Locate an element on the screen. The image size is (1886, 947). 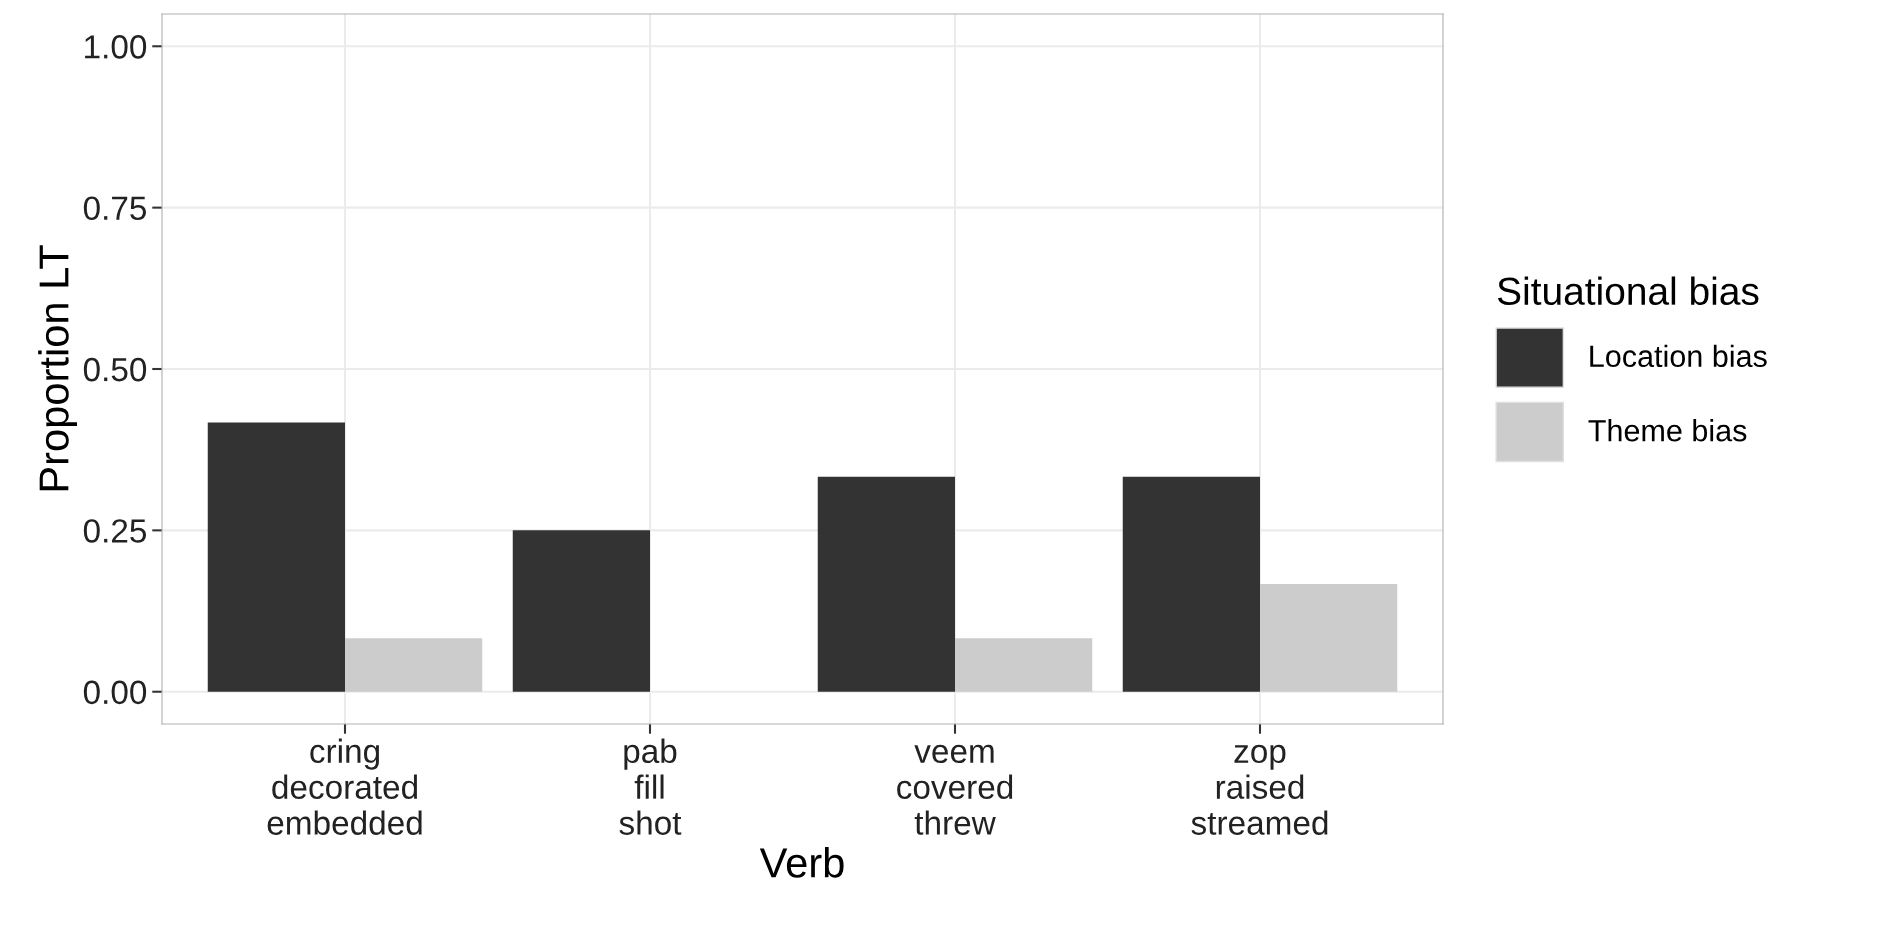
y-tick-label: 1.00 is located at coordinates (116, 47).